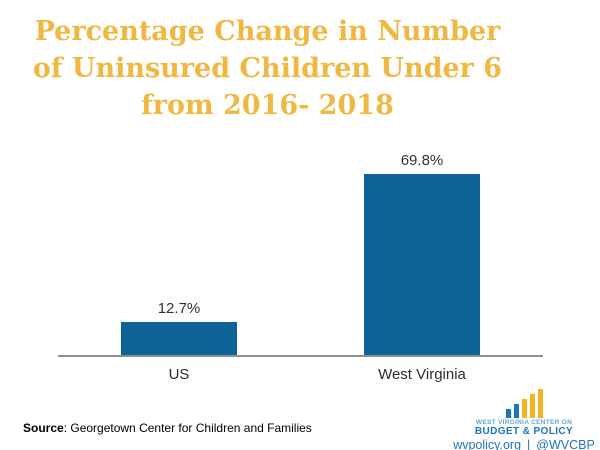  I want to click on x-axis-label-west-virginia: West Virginia, so click(422, 374).